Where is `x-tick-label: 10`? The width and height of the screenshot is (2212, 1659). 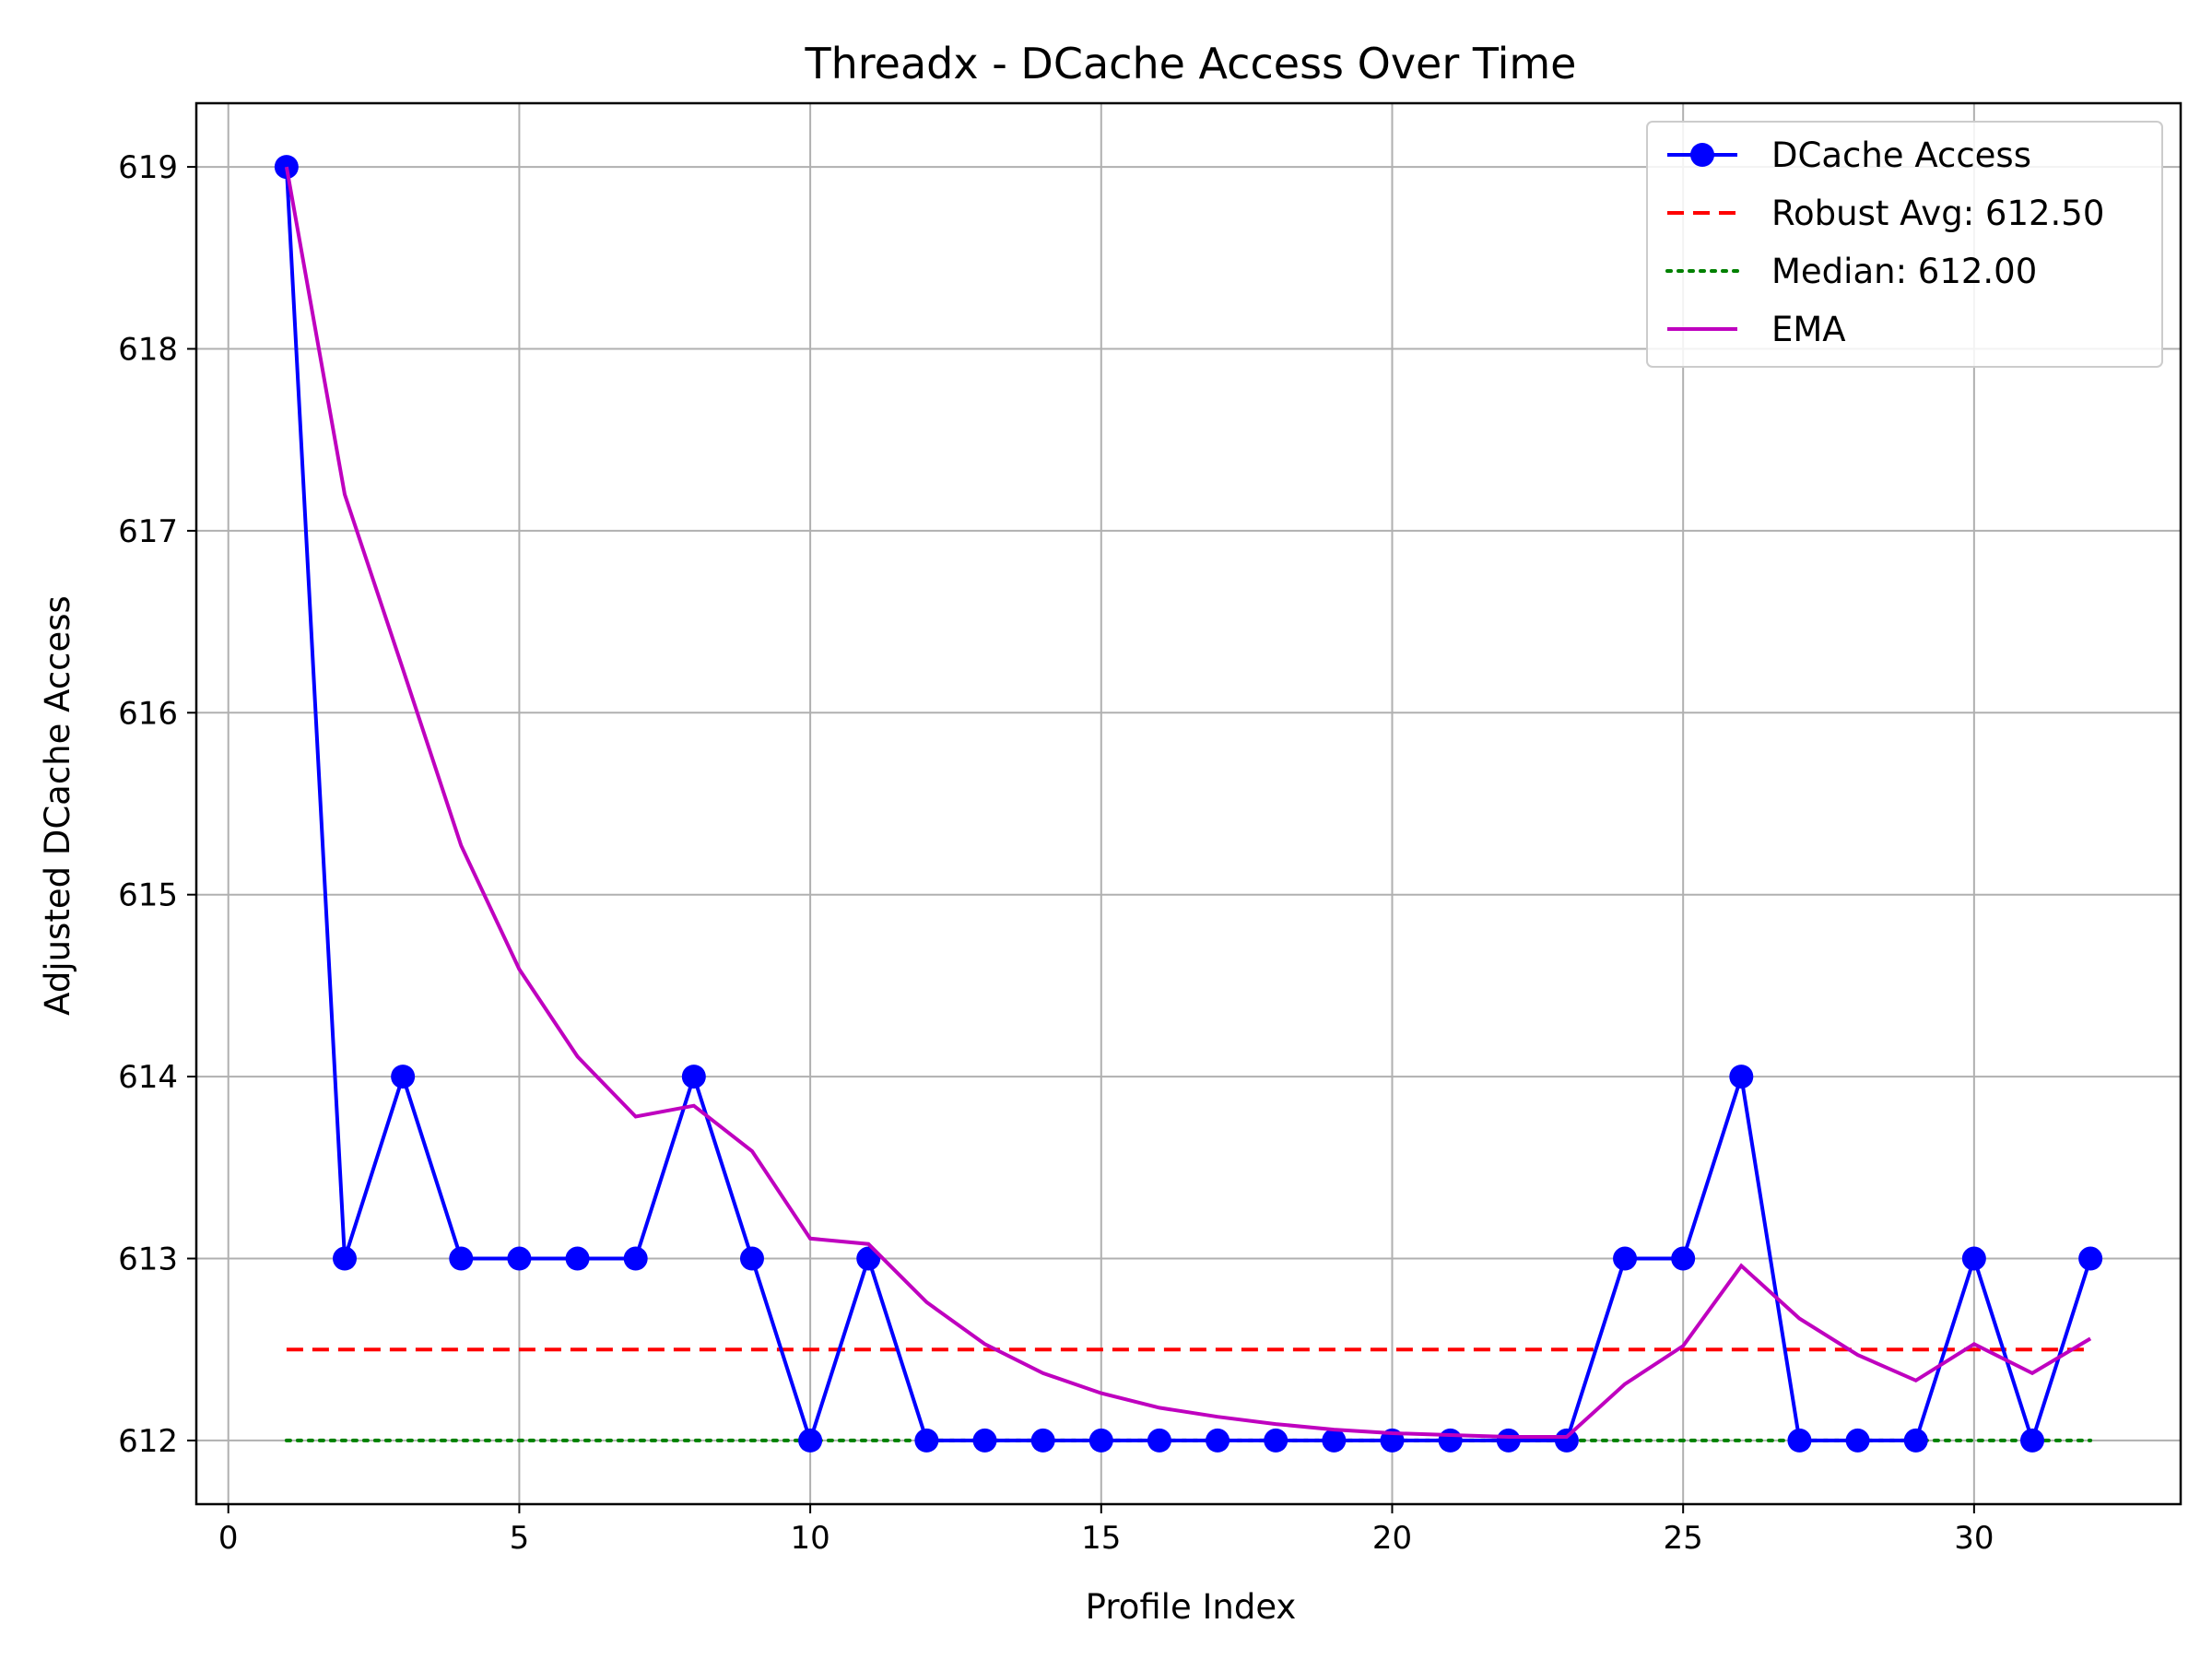
x-tick-label: 10 is located at coordinates (810, 1538).